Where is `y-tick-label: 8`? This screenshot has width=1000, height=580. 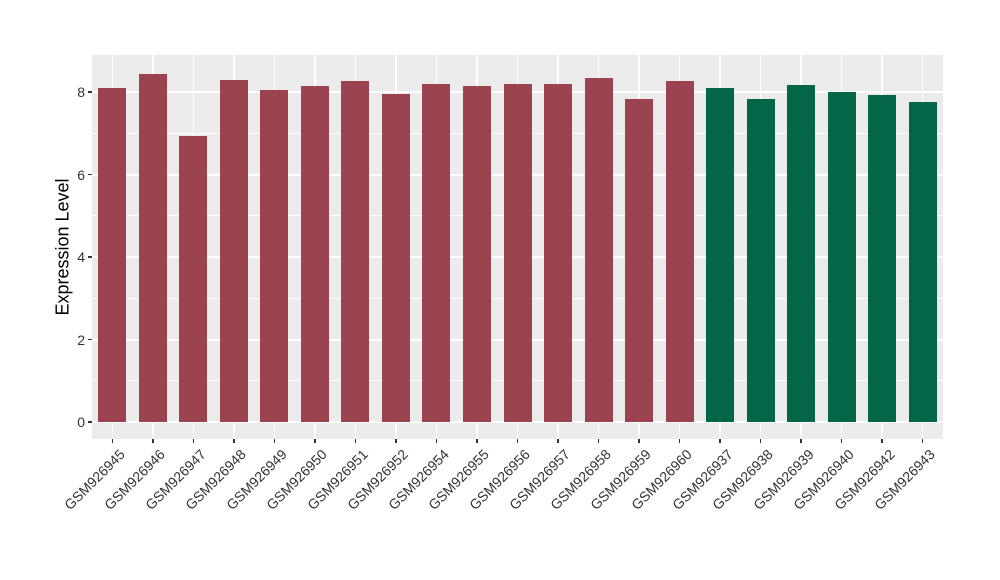 y-tick-label: 8 is located at coordinates (81, 92).